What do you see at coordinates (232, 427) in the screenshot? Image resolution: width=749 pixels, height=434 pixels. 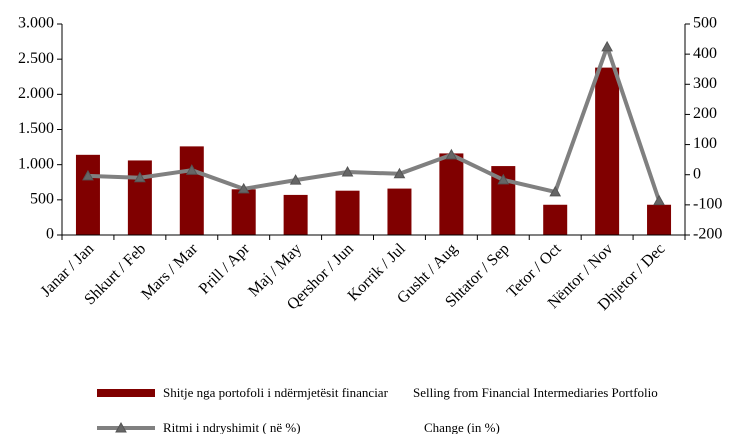 I see `legend-label: Ritmi i ndryshimit ( në %)` at bounding box center [232, 427].